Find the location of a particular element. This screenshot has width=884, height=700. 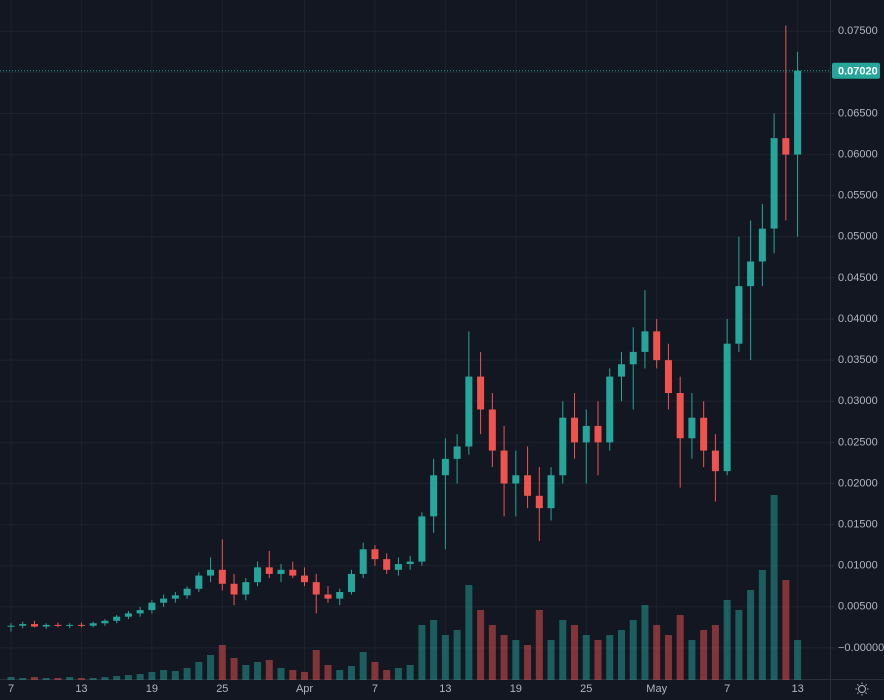

x-tick-label: 25 is located at coordinates (222, 689).